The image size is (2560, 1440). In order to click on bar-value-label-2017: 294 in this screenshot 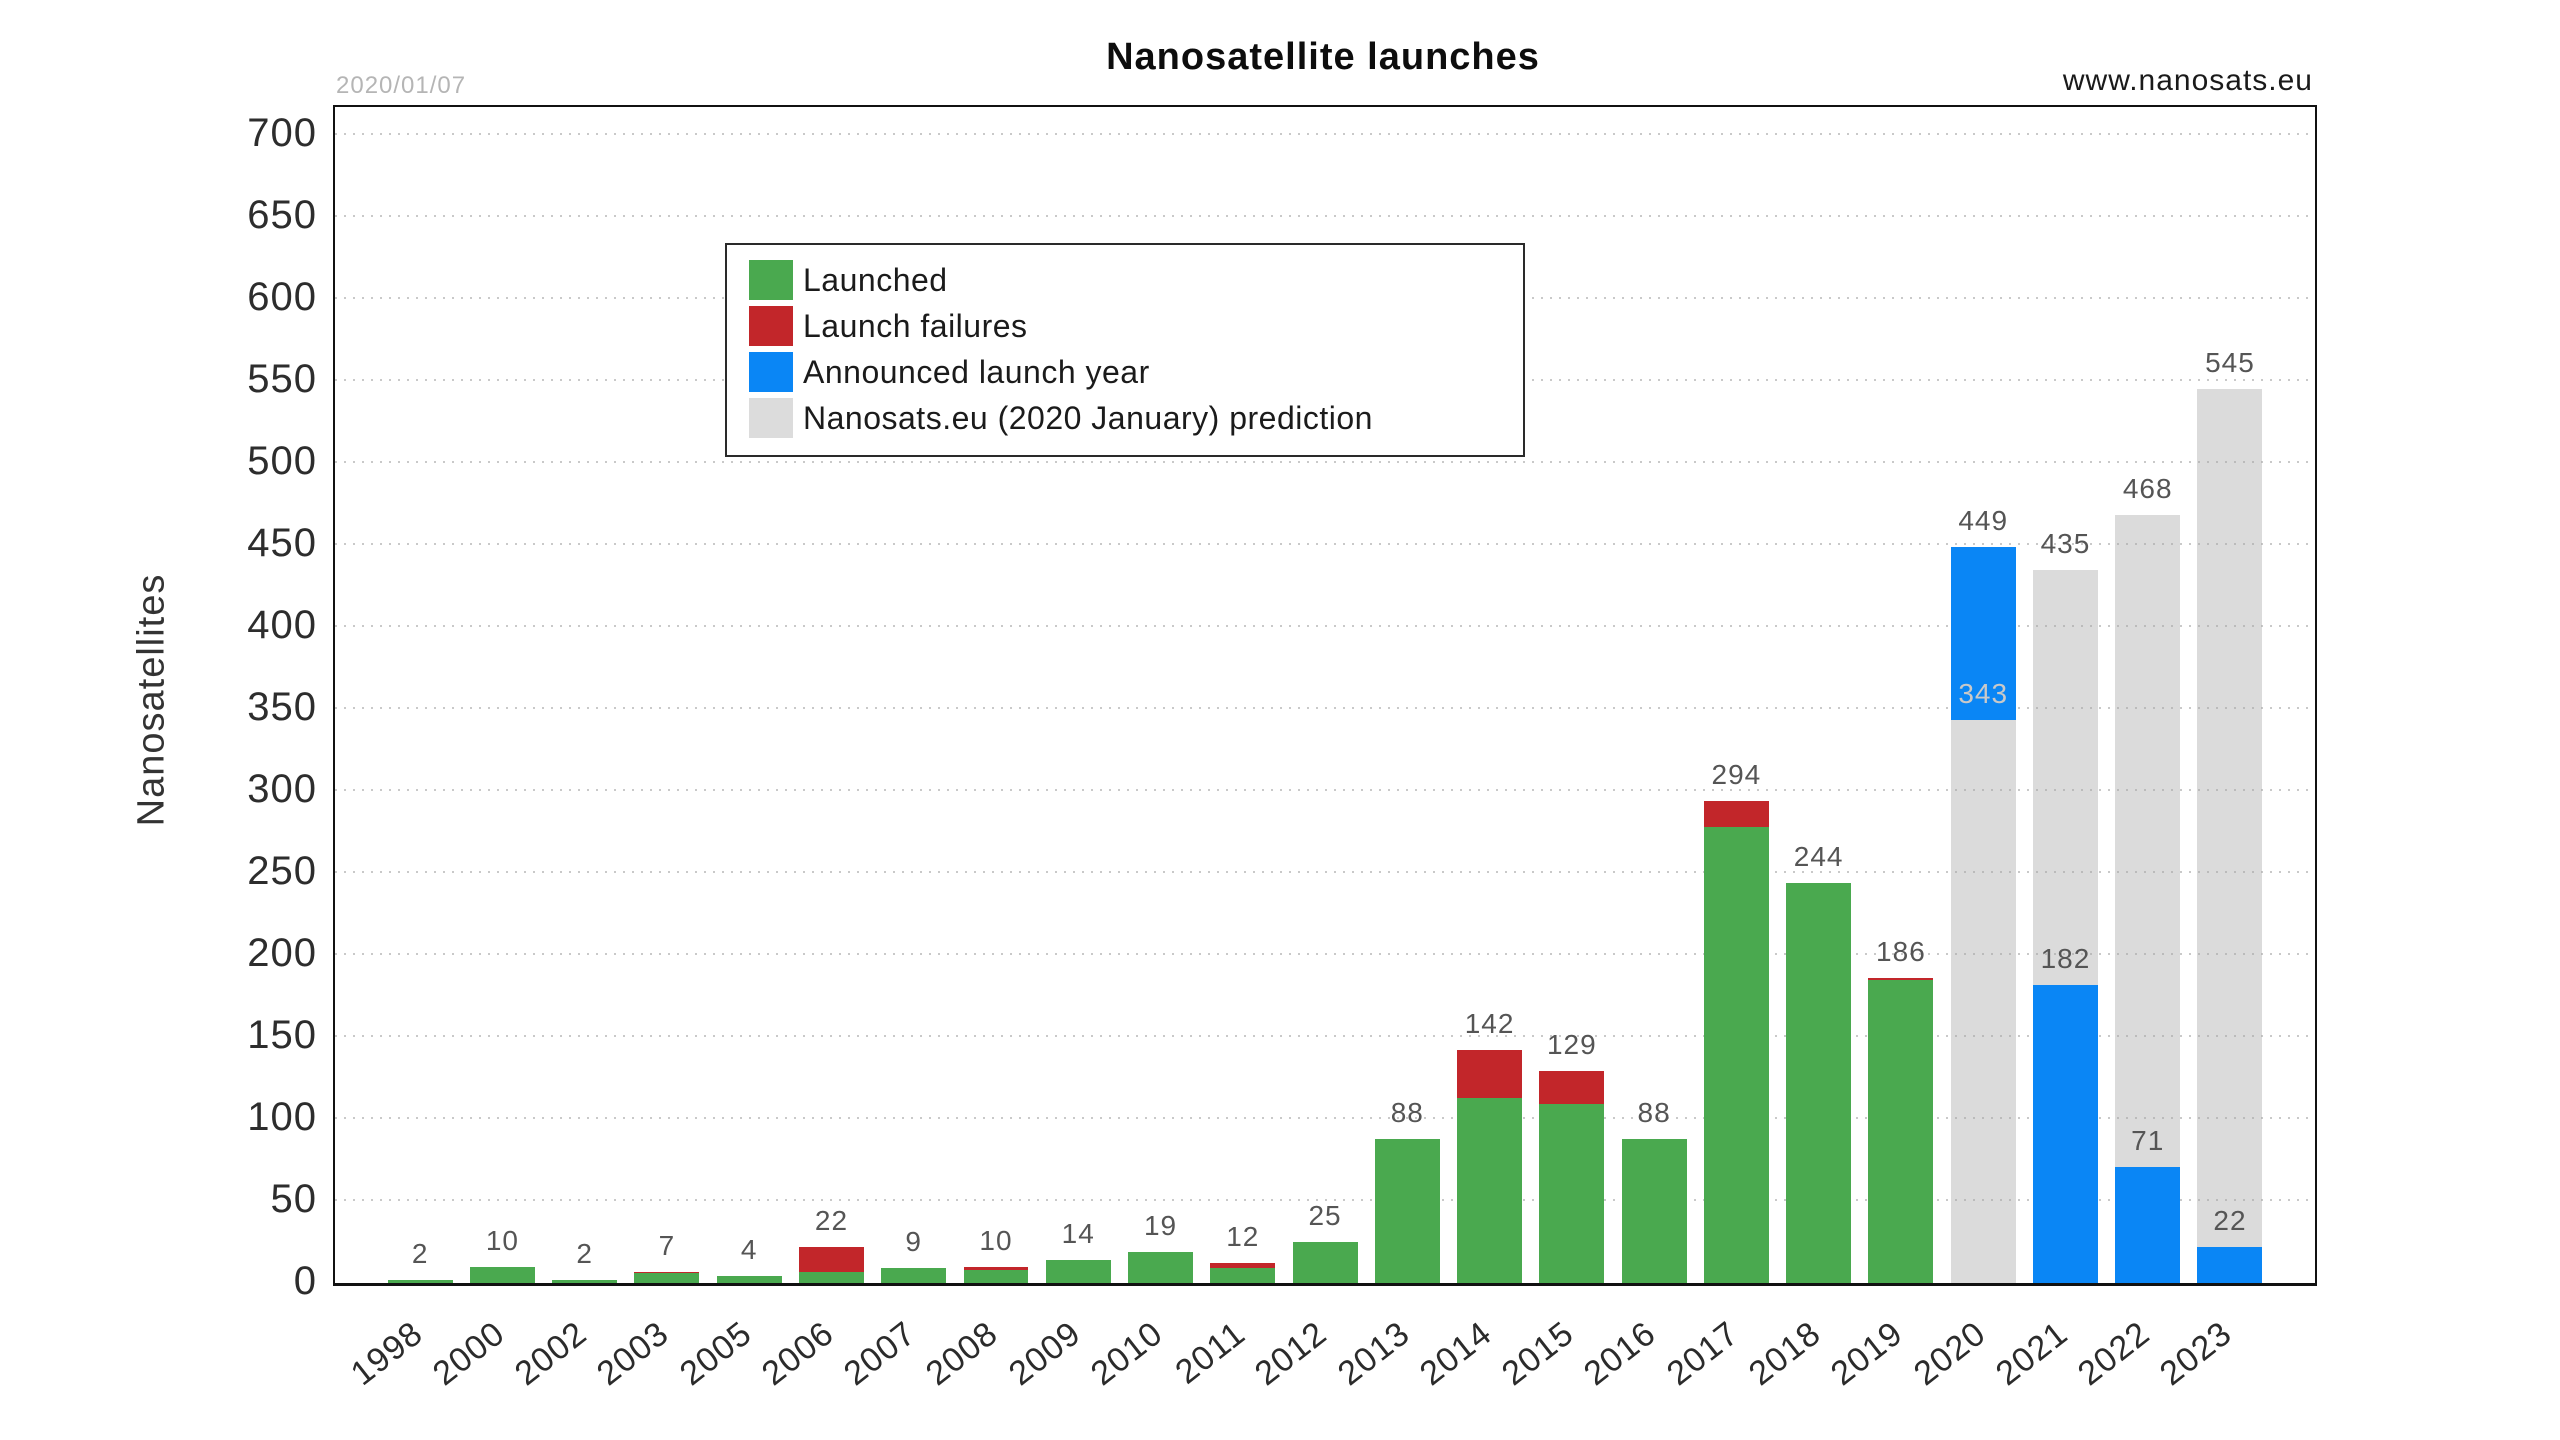, I will do `click(1736, 774)`.